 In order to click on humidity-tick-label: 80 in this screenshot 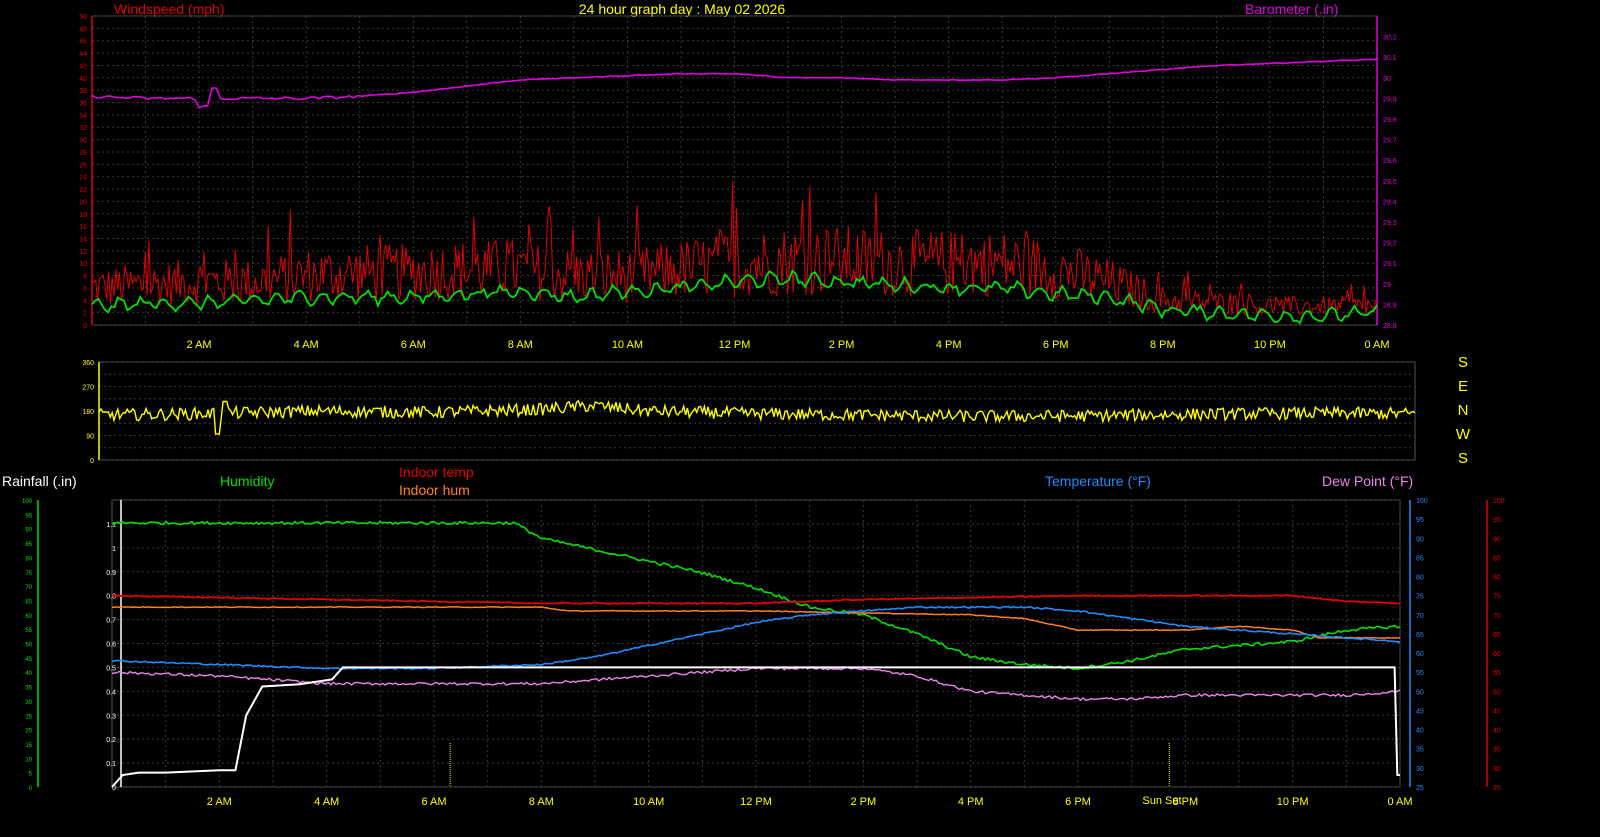, I will do `click(28, 559)`.